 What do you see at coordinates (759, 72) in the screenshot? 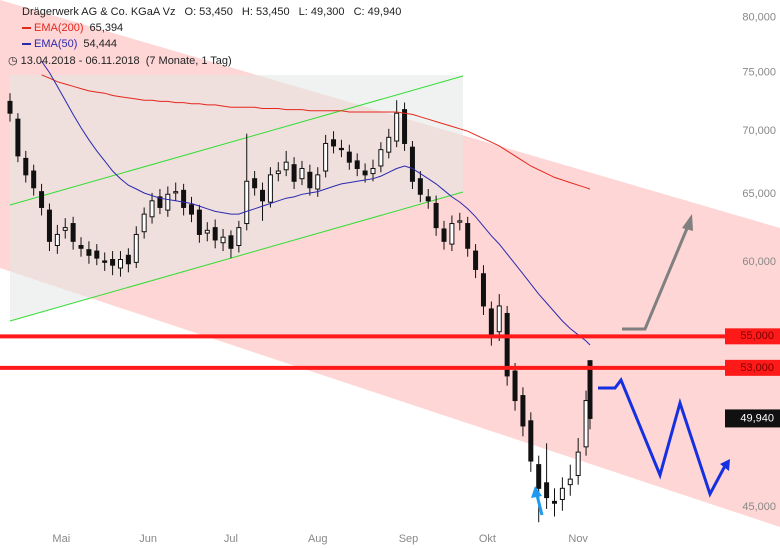
I see `y-tick-label: 75,000` at bounding box center [759, 72].